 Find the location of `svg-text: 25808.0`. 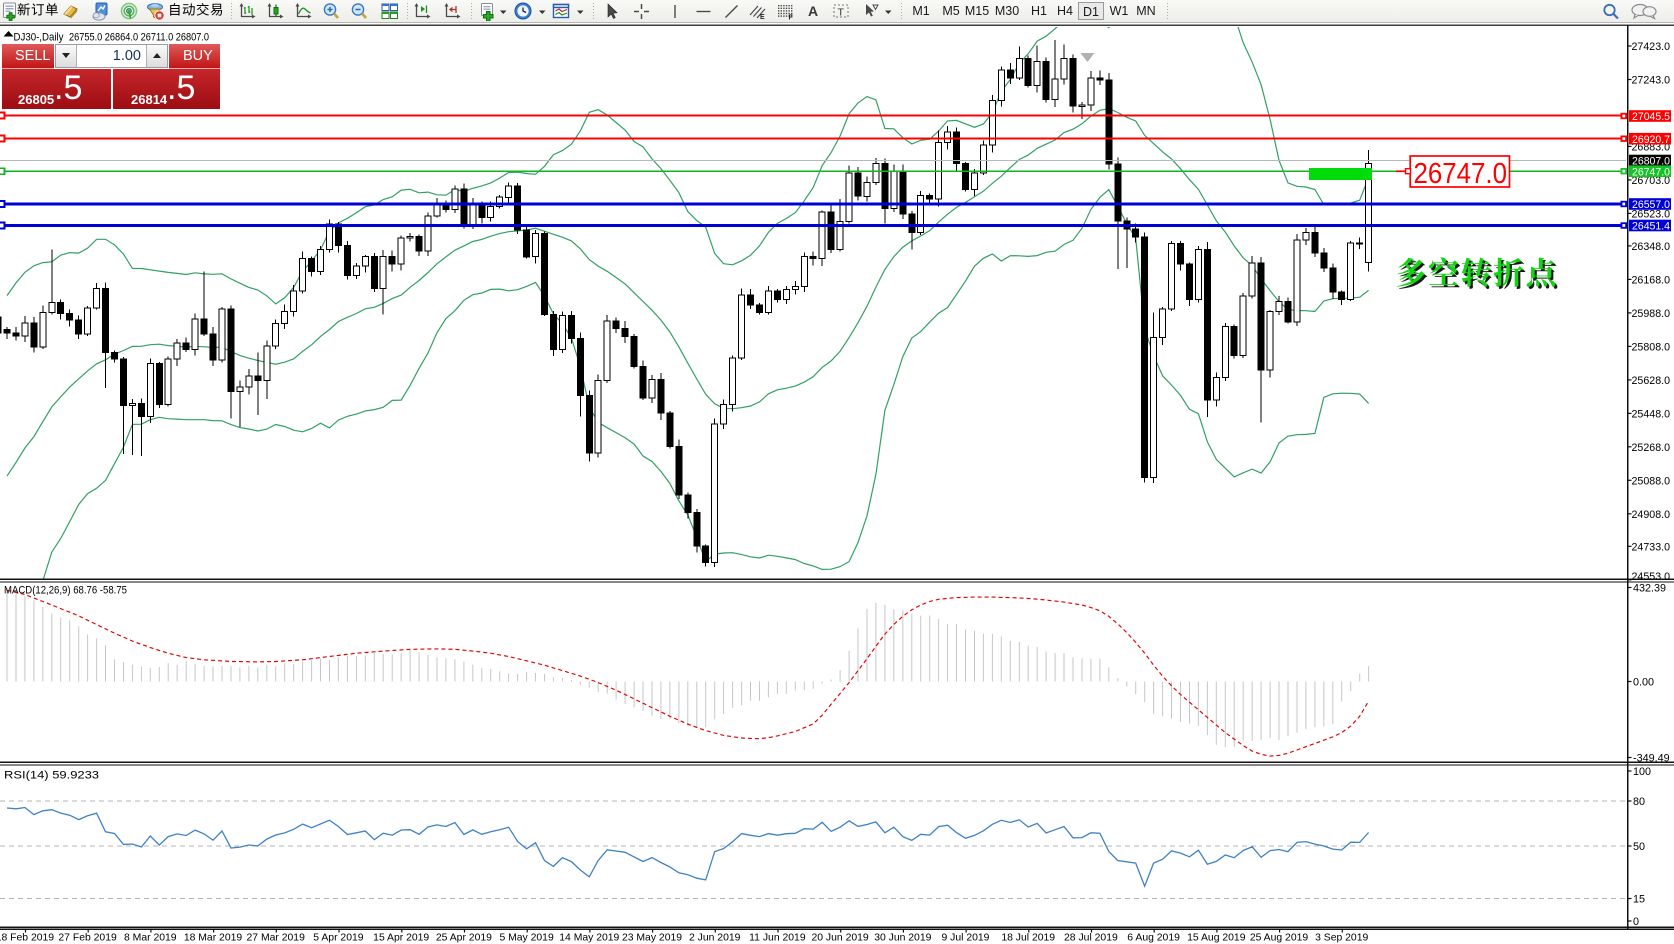

svg-text: 25808.0 is located at coordinates (1651, 347).